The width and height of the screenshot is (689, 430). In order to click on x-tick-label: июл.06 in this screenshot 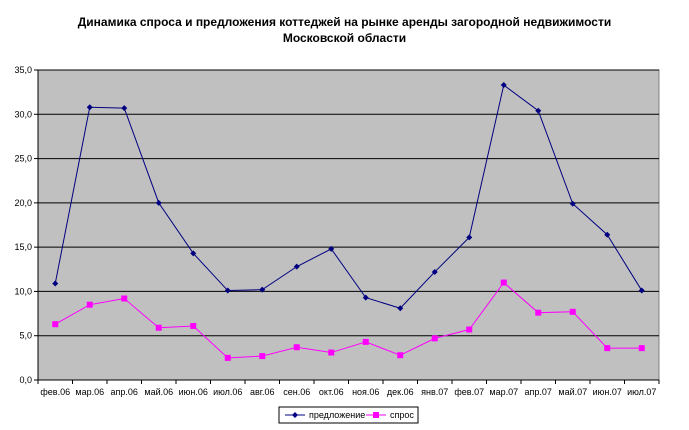, I will do `click(227, 392)`.